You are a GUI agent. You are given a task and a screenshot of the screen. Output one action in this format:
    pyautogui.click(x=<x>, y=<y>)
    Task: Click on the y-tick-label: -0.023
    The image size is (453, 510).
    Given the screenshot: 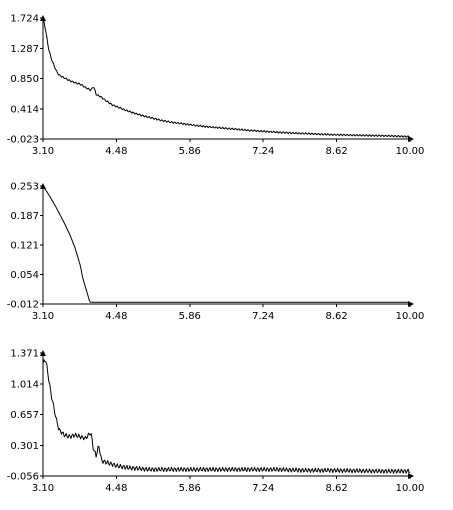 What is the action you would take?
    pyautogui.click(x=23, y=140)
    